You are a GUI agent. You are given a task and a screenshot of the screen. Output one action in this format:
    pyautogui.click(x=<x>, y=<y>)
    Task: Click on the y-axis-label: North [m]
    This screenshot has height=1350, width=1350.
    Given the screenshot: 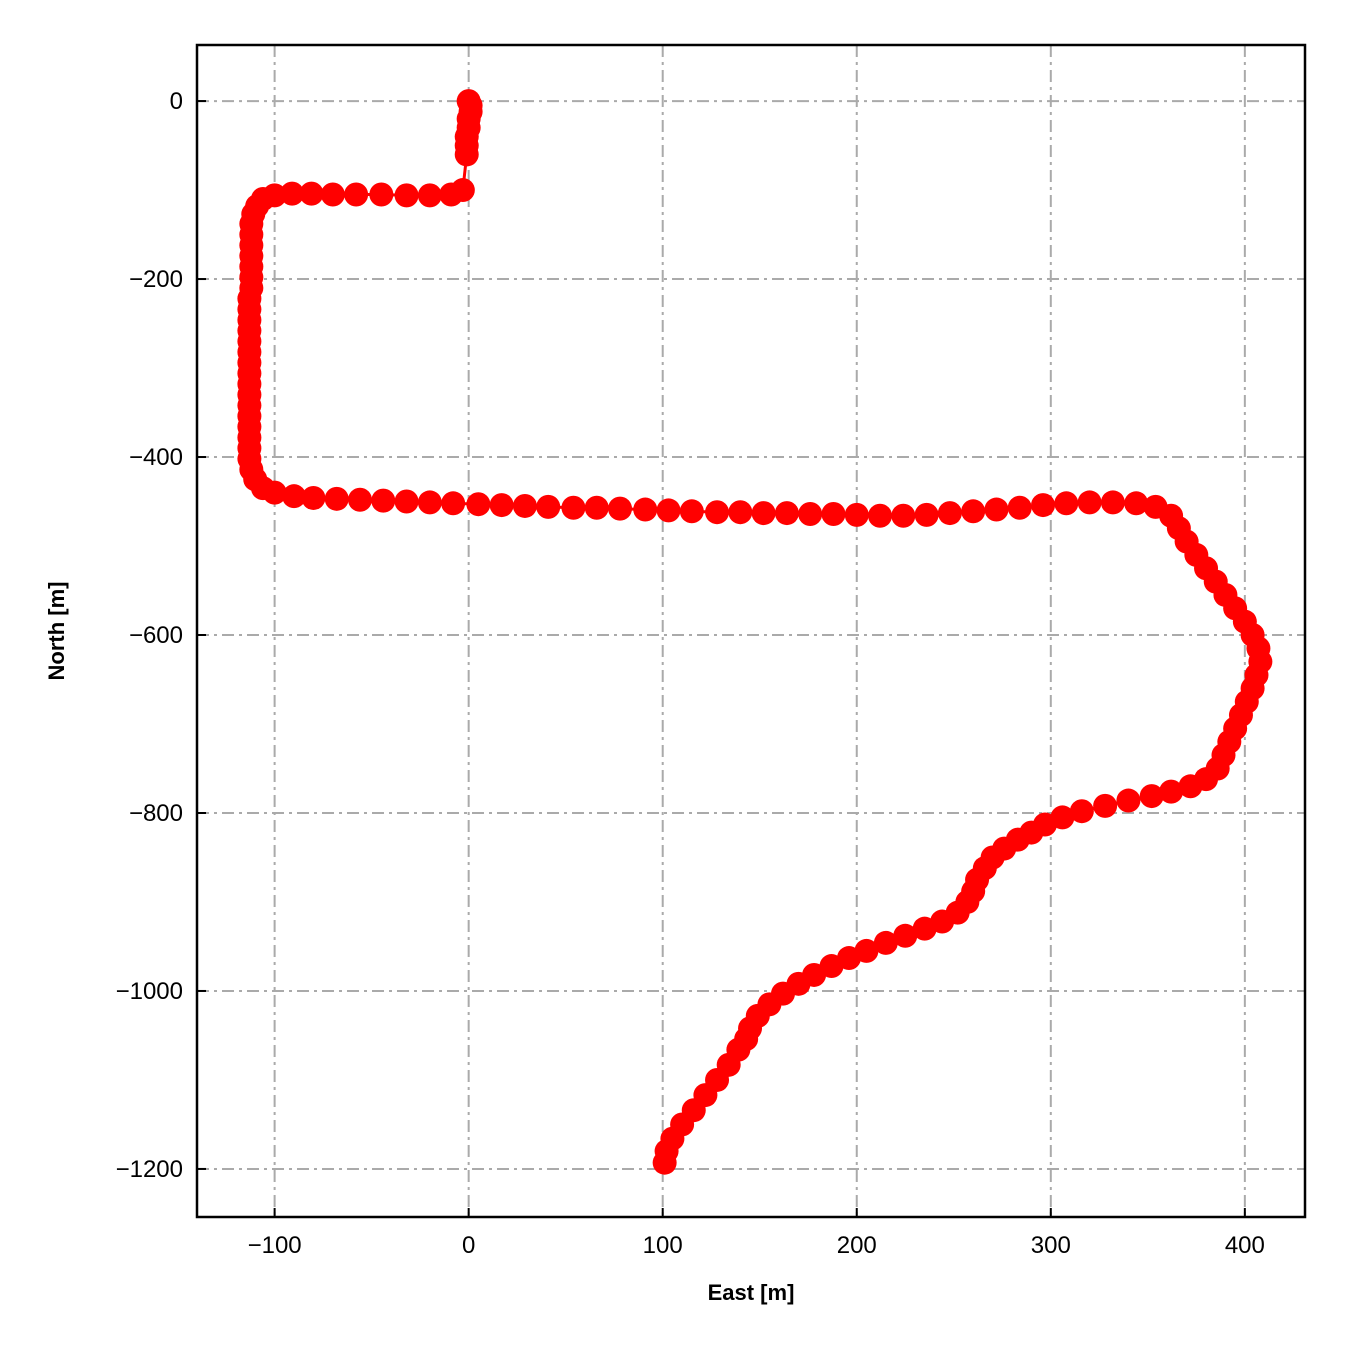 What is the action you would take?
    pyautogui.click(x=56, y=631)
    